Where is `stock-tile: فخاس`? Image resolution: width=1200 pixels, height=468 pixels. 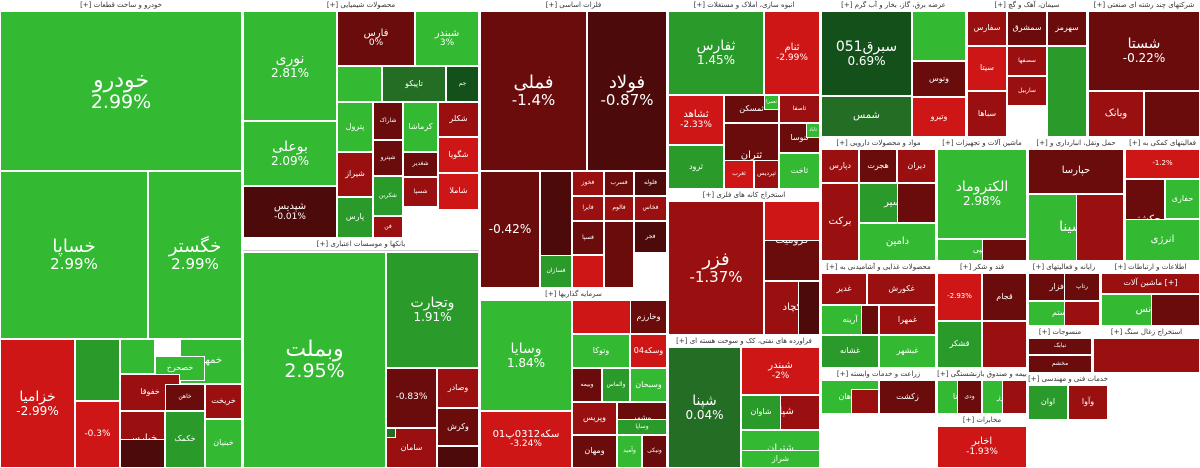 stock-tile: فخاس is located at coordinates (650, 208).